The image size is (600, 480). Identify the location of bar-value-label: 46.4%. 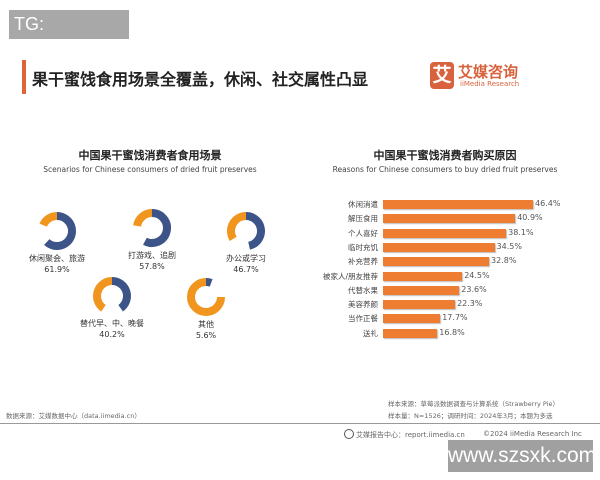
(548, 203).